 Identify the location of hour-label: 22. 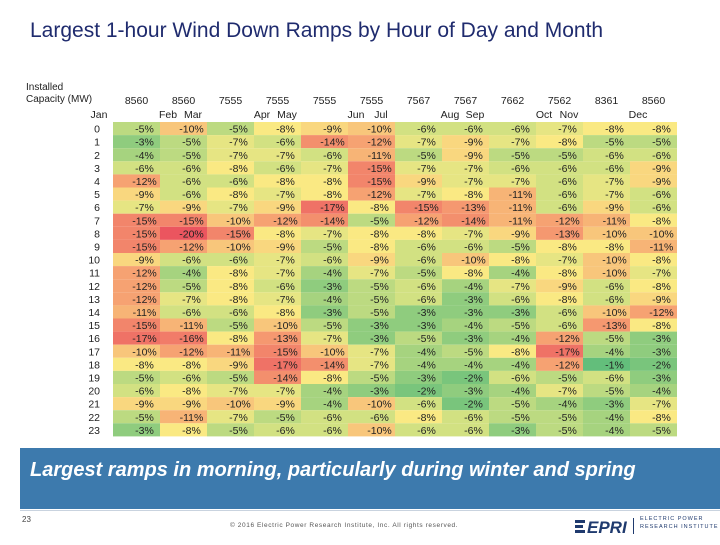
(94, 418).